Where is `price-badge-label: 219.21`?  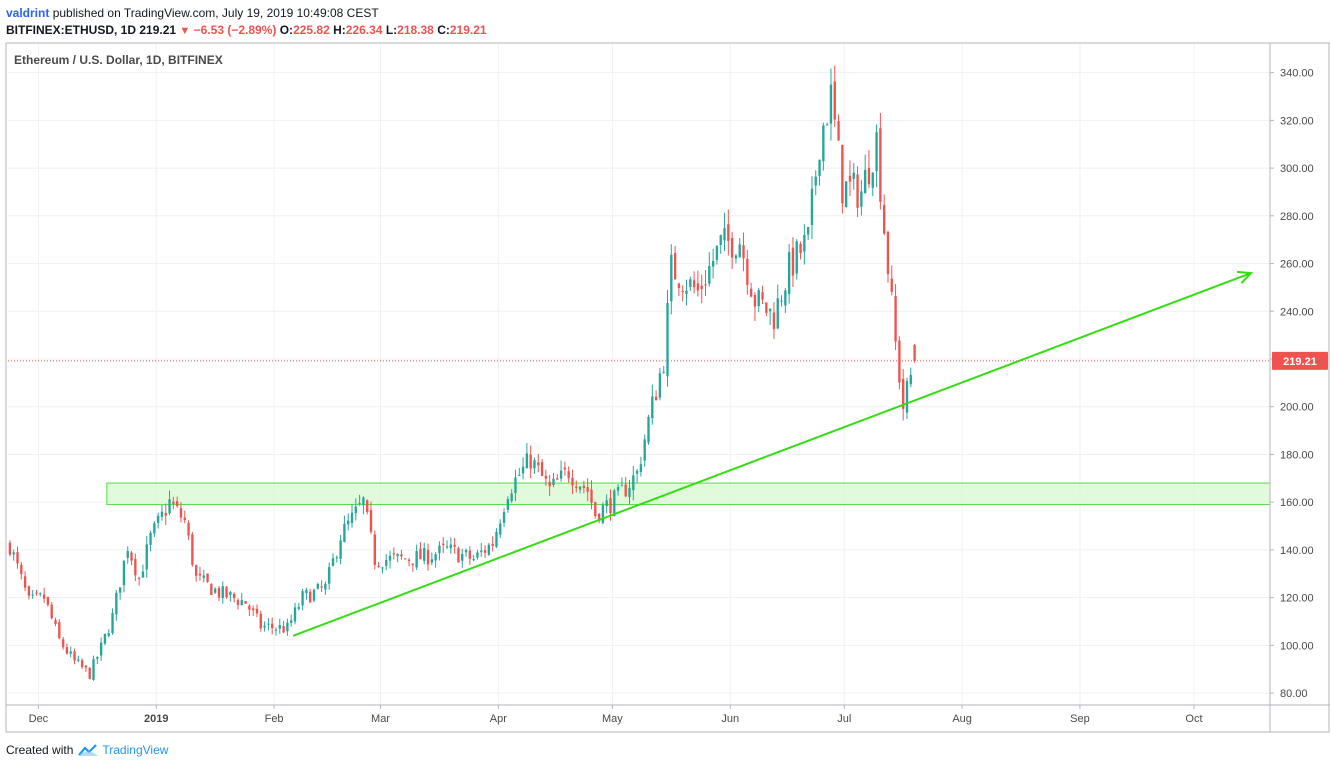
price-badge-label: 219.21 is located at coordinates (1300, 362).